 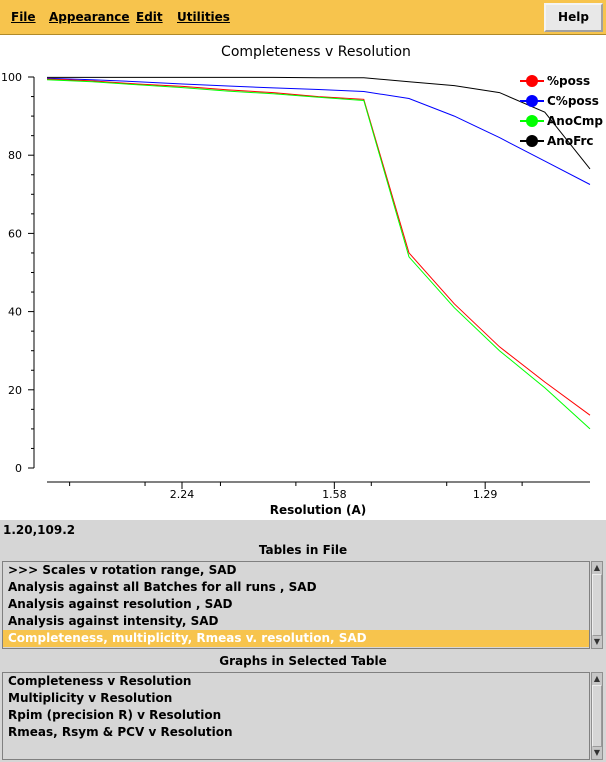 What do you see at coordinates (570, 141) in the screenshot?
I see `legend-label: AnoFrc` at bounding box center [570, 141].